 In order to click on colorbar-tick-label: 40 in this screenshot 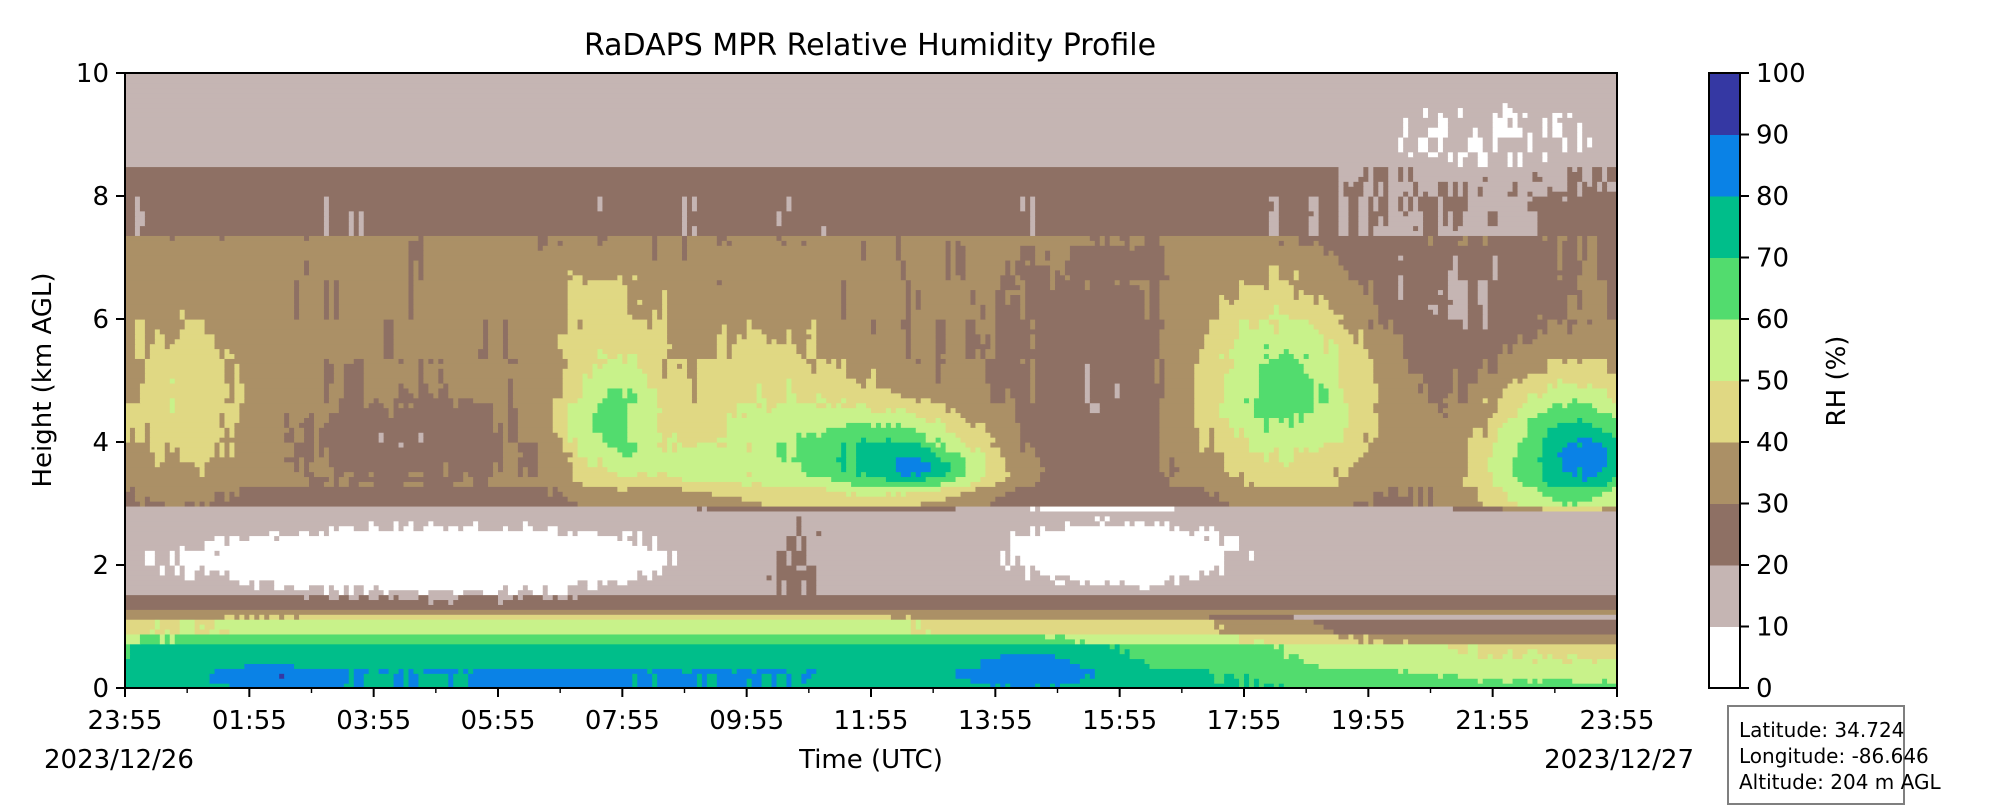, I will do `click(1772, 443)`.